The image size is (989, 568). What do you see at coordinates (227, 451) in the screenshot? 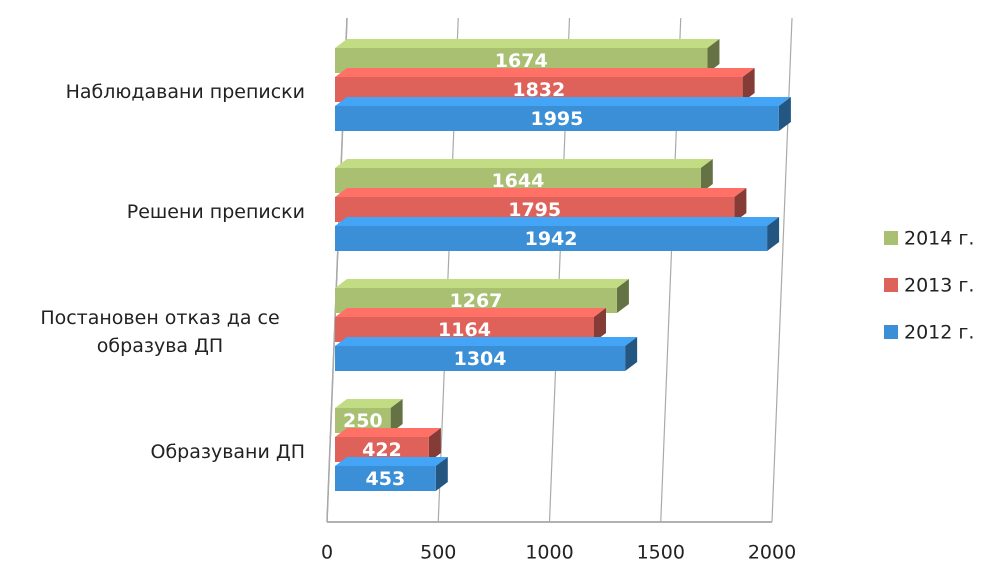
I see `category-text: Образувани ДП` at bounding box center [227, 451].